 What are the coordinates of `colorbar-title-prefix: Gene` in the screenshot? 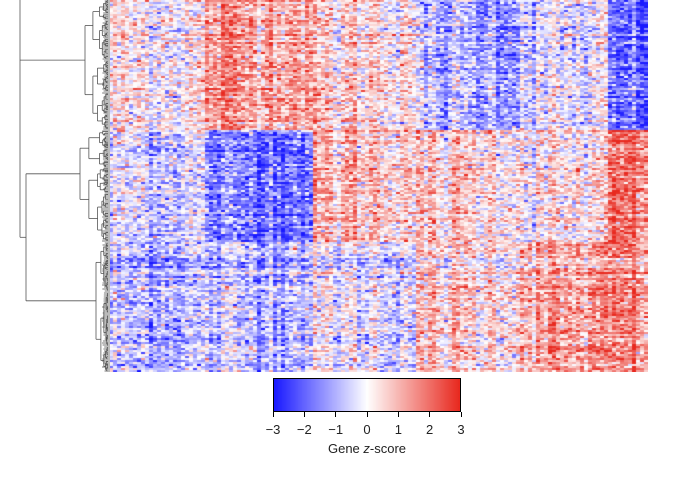 It's located at (345, 448).